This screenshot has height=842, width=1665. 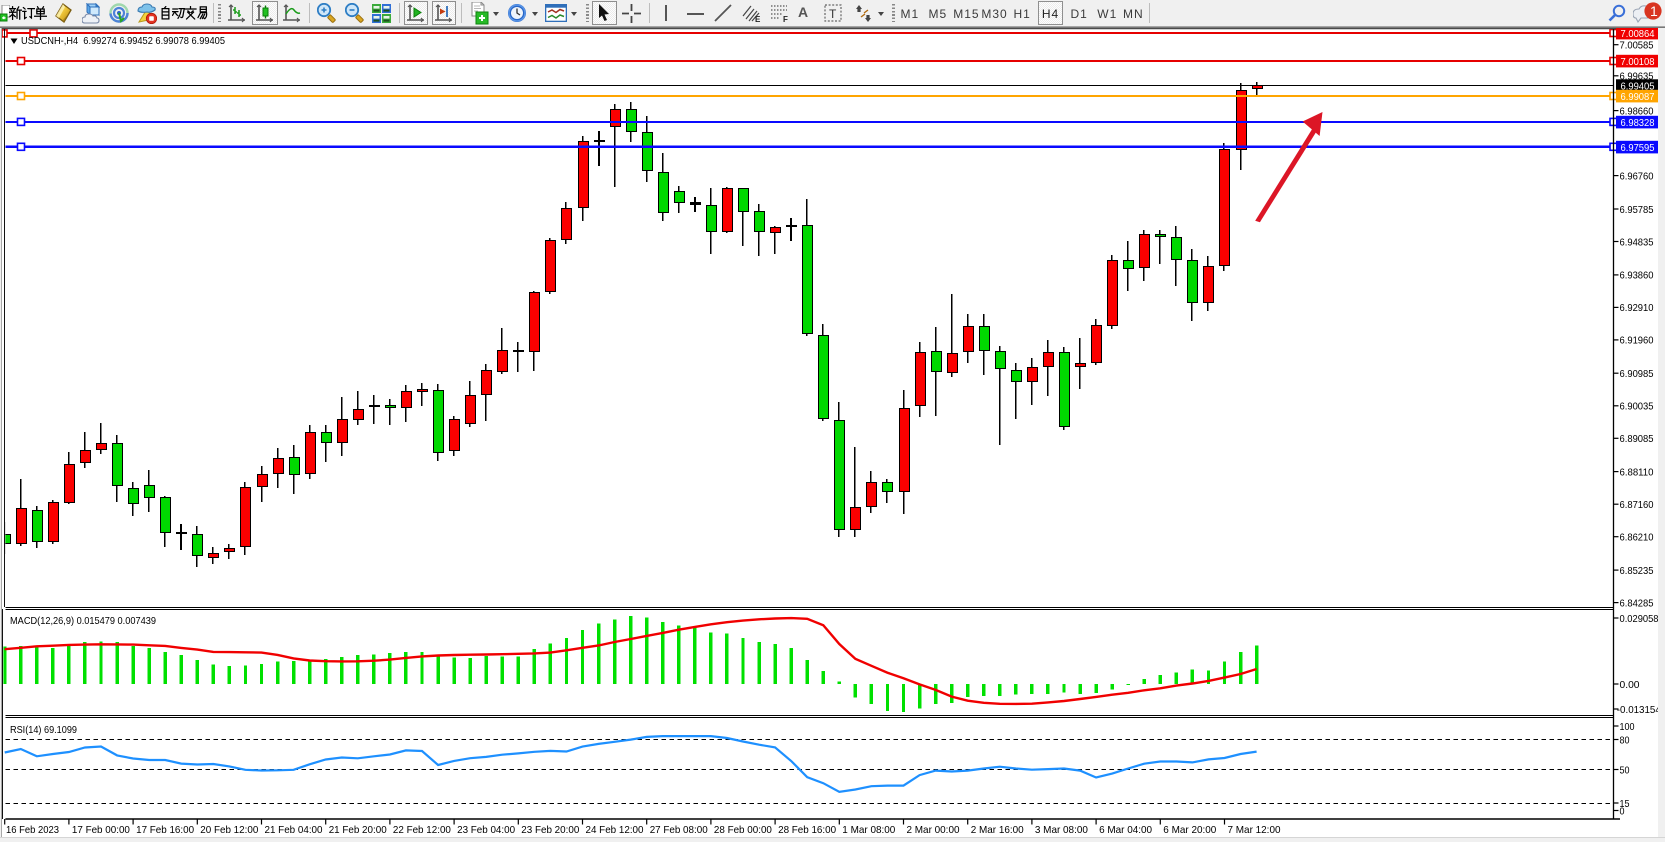 I want to click on svg-text: 6.98328, so click(x=1638, y=123).